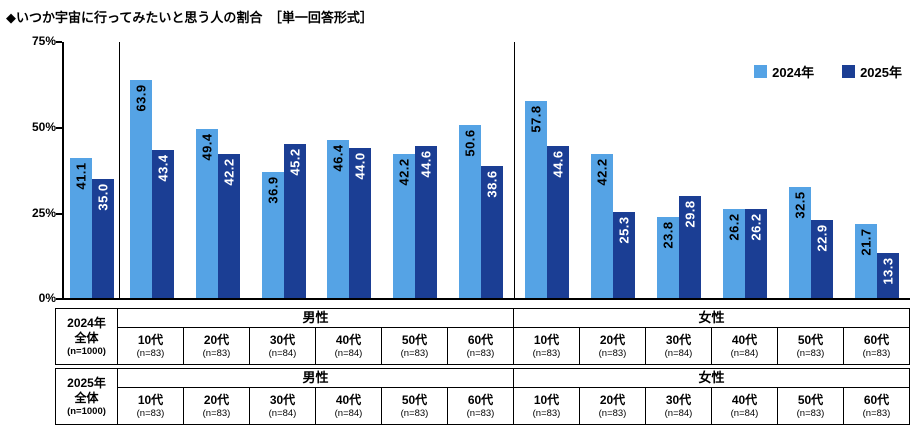  Describe the element at coordinates (206, 213) in the screenshot. I see `bar-2024年-男性20代` at that location.